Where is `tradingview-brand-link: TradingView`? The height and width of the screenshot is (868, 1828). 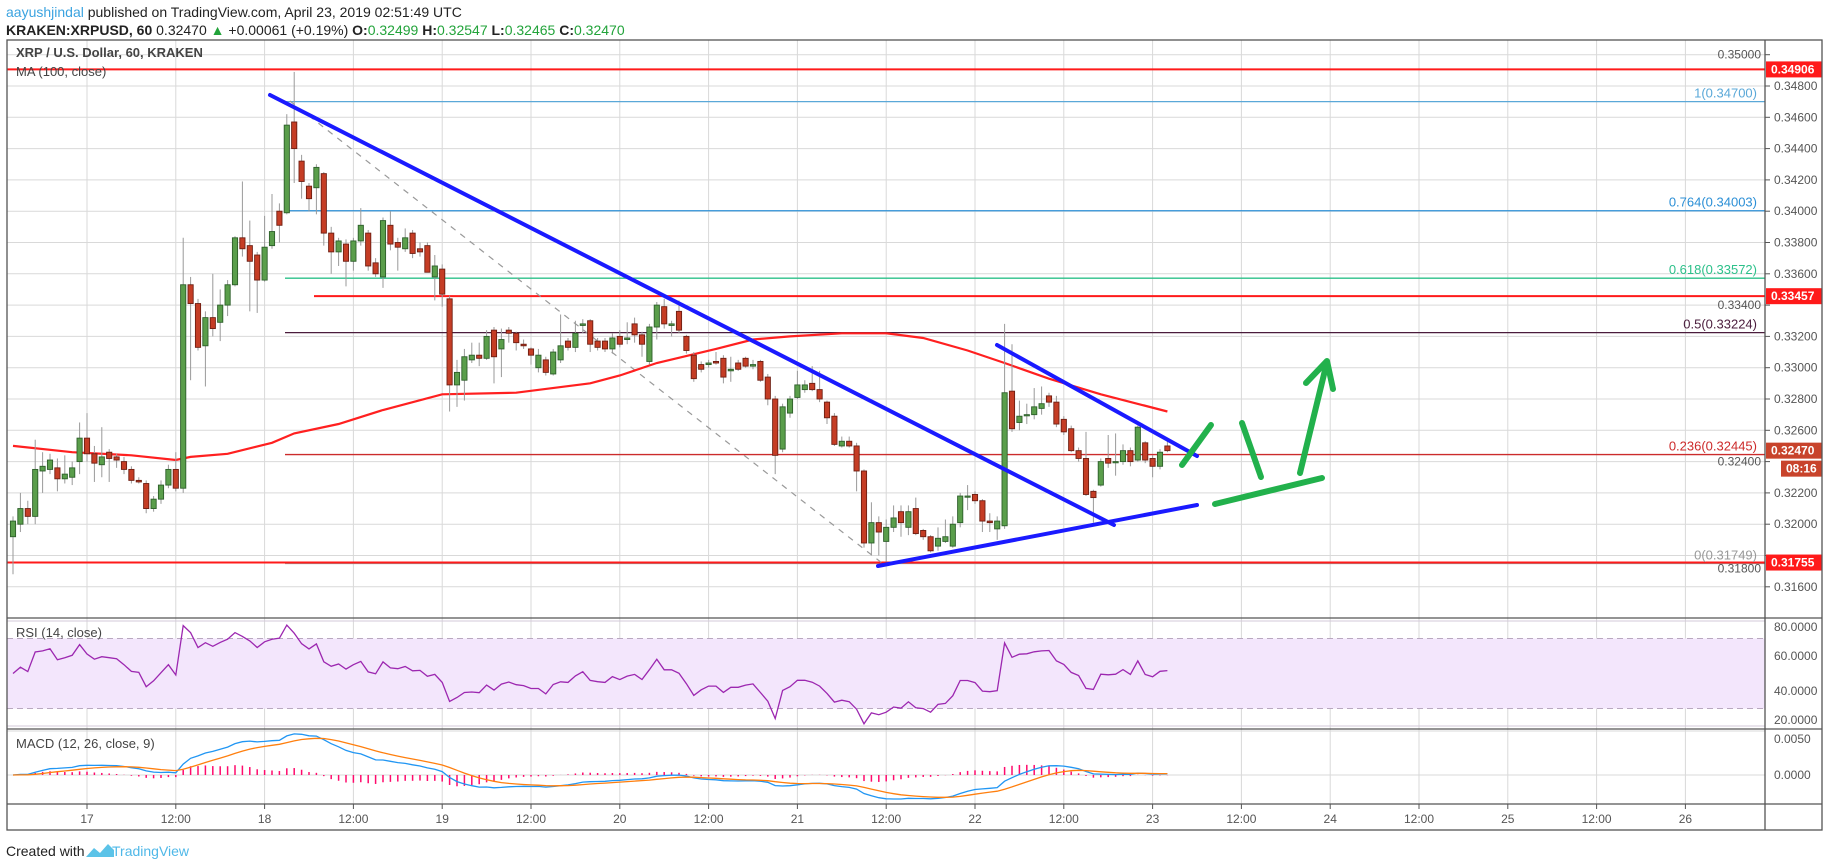
tradingview-brand-link: TradingView is located at coordinates (151, 851).